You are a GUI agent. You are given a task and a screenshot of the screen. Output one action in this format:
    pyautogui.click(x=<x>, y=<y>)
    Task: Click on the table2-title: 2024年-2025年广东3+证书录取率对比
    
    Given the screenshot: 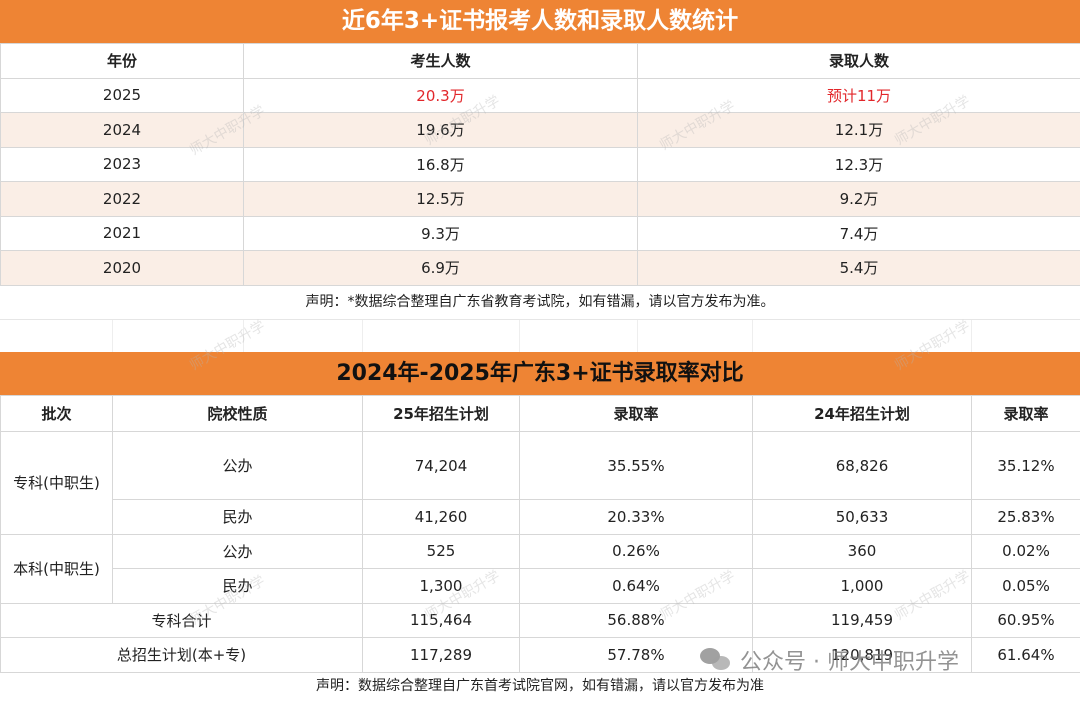 What is the action you would take?
    pyautogui.click(x=540, y=373)
    